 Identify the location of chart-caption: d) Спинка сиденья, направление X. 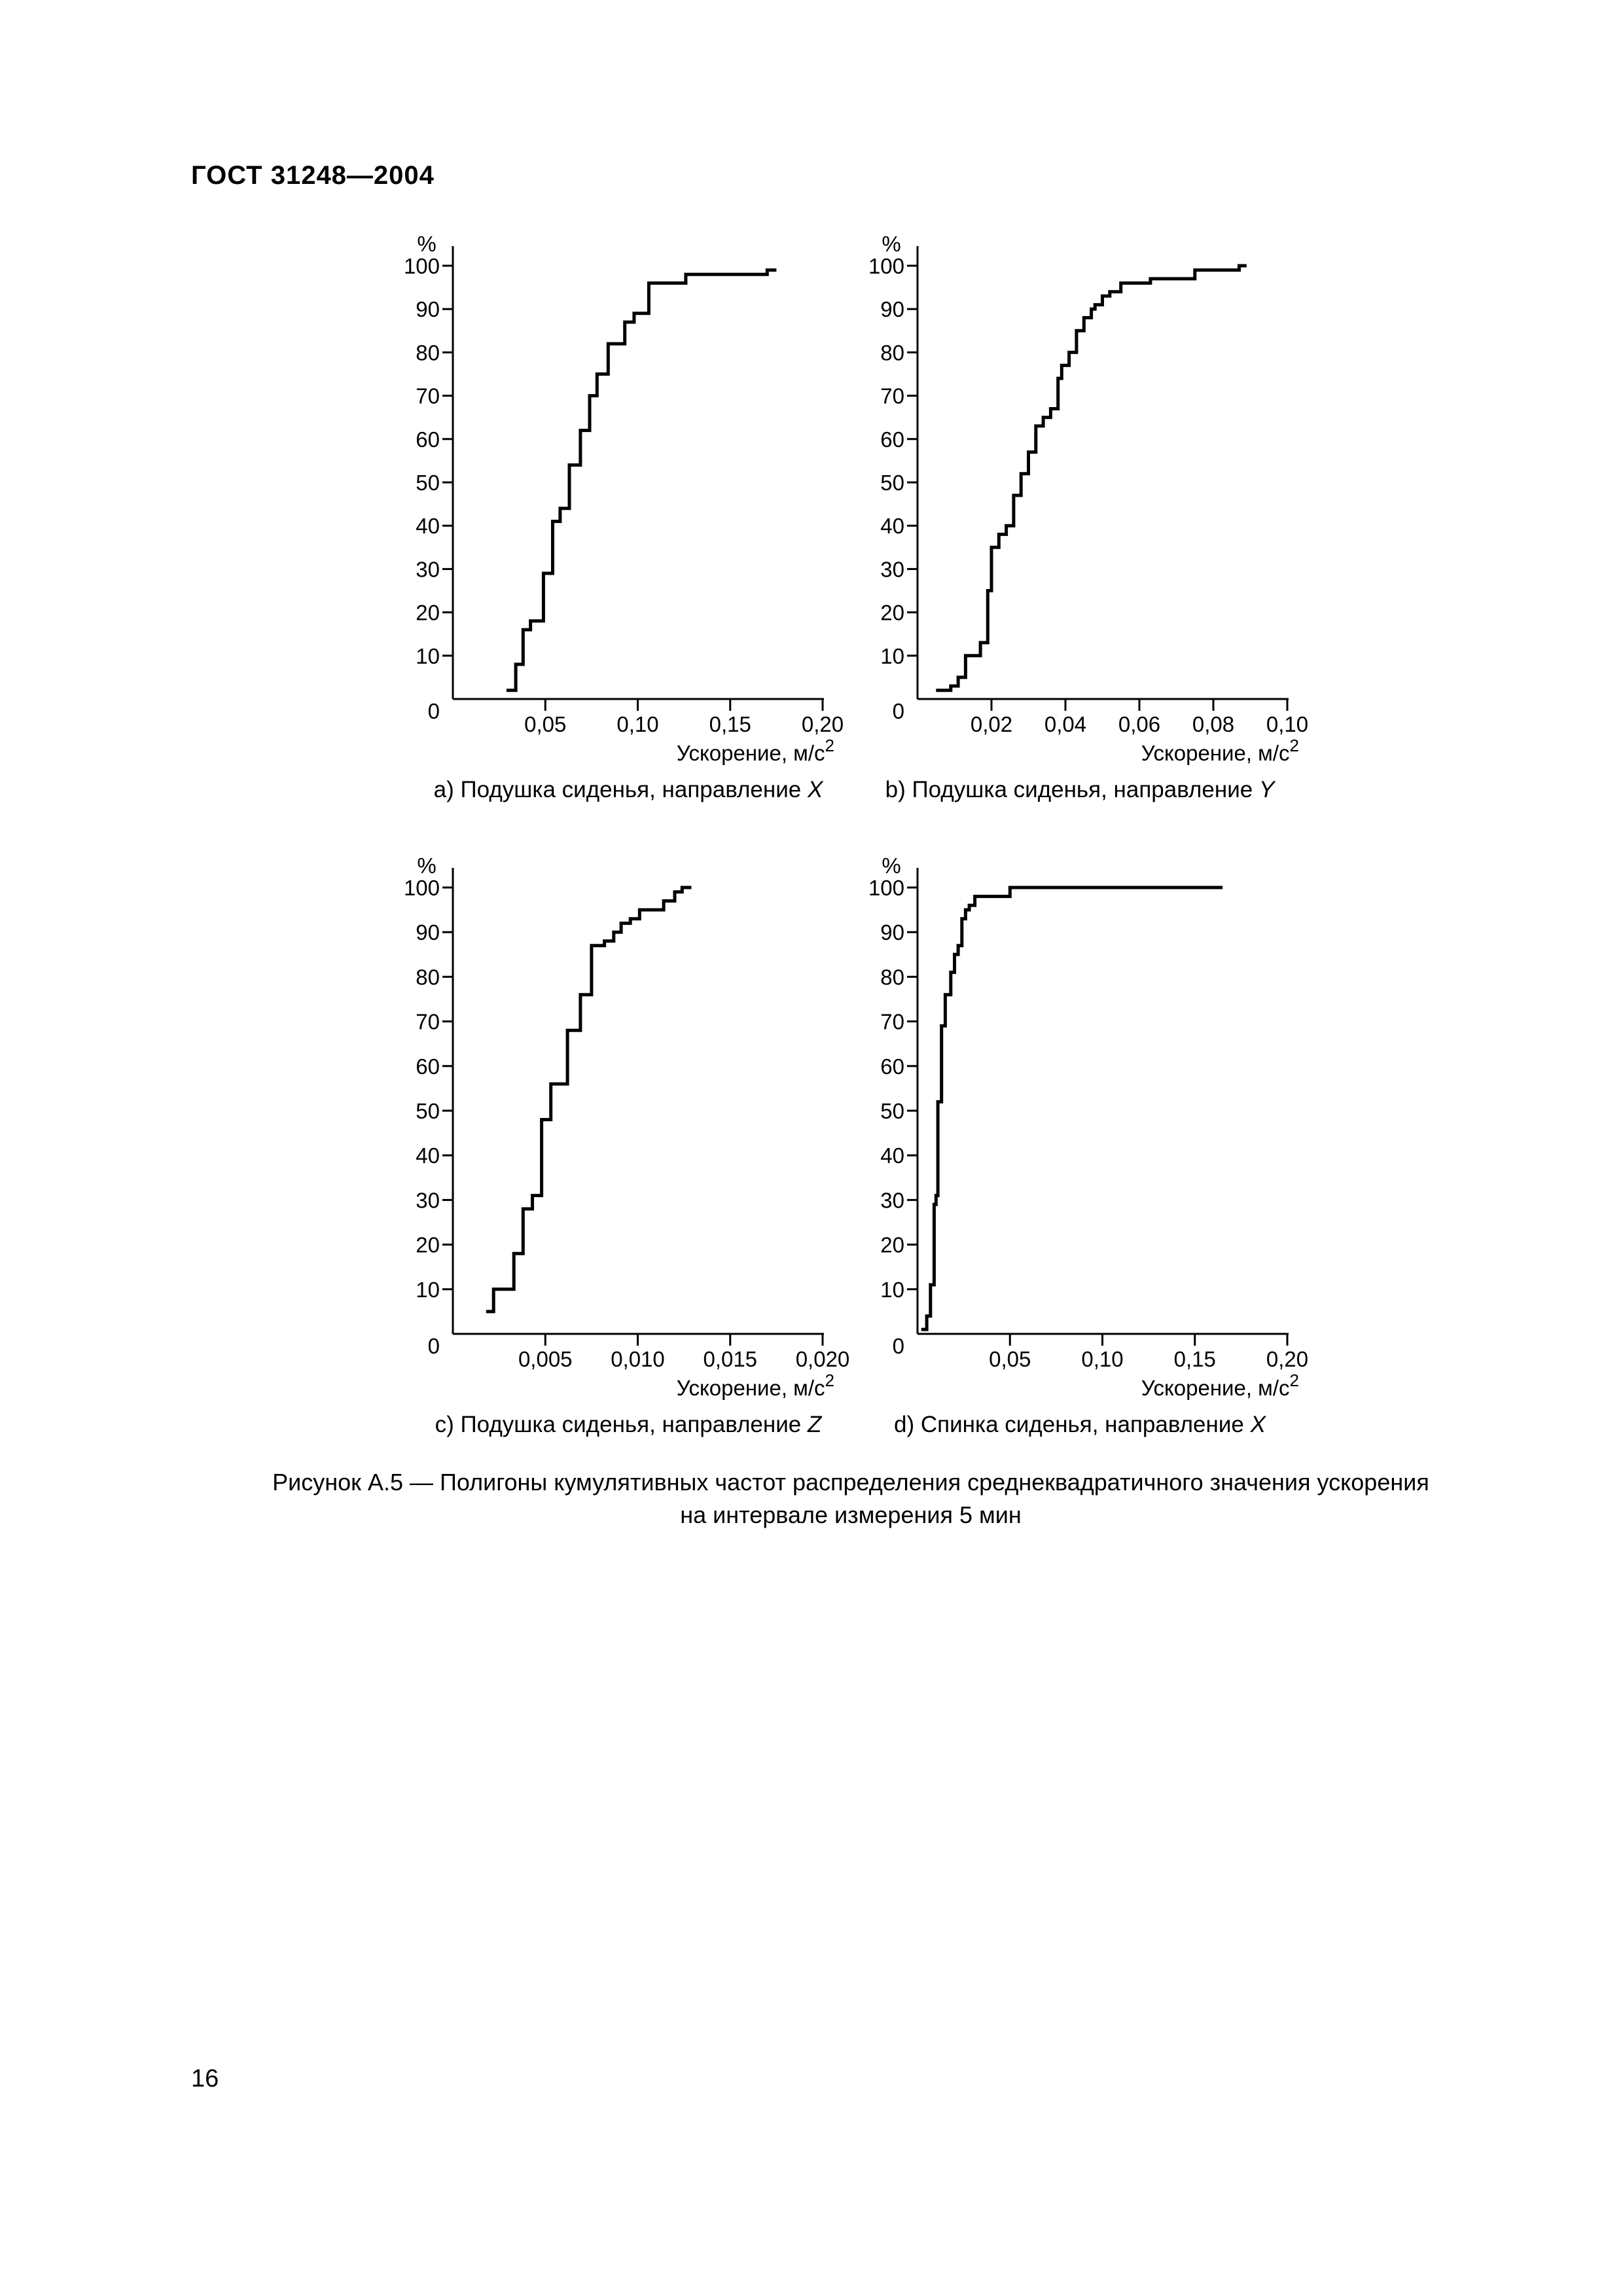
(1080, 1424).